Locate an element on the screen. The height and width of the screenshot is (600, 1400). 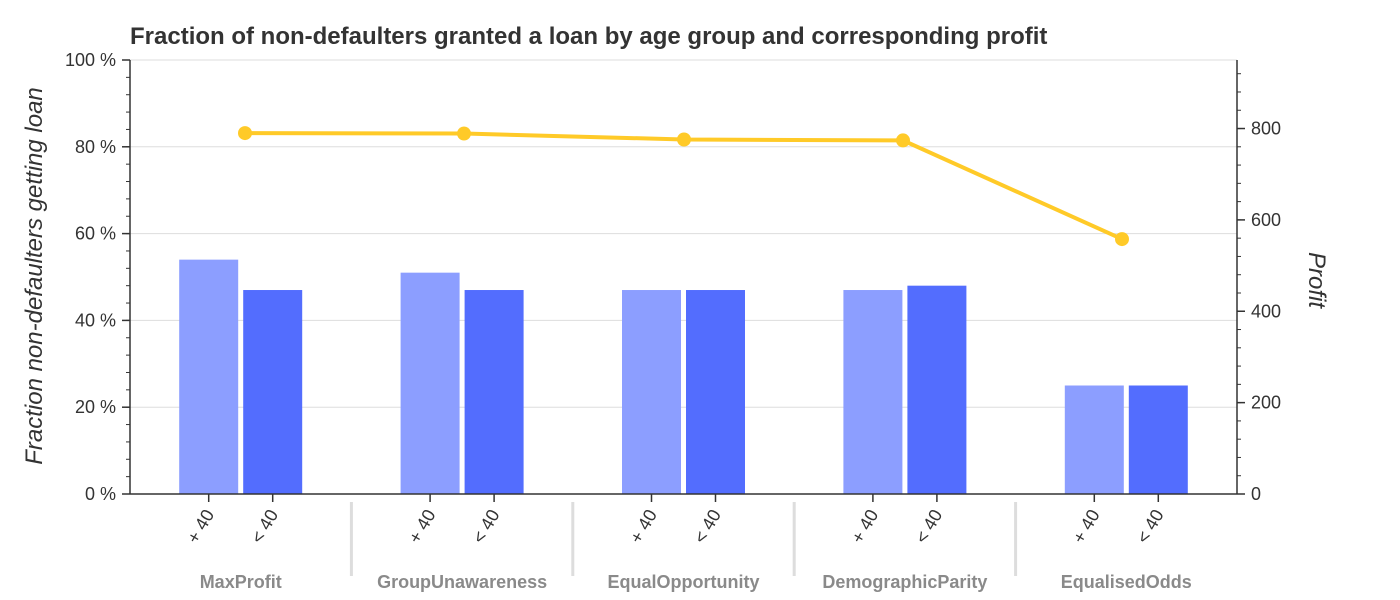
y-right-tick-label: 0 is located at coordinates (1256, 494).